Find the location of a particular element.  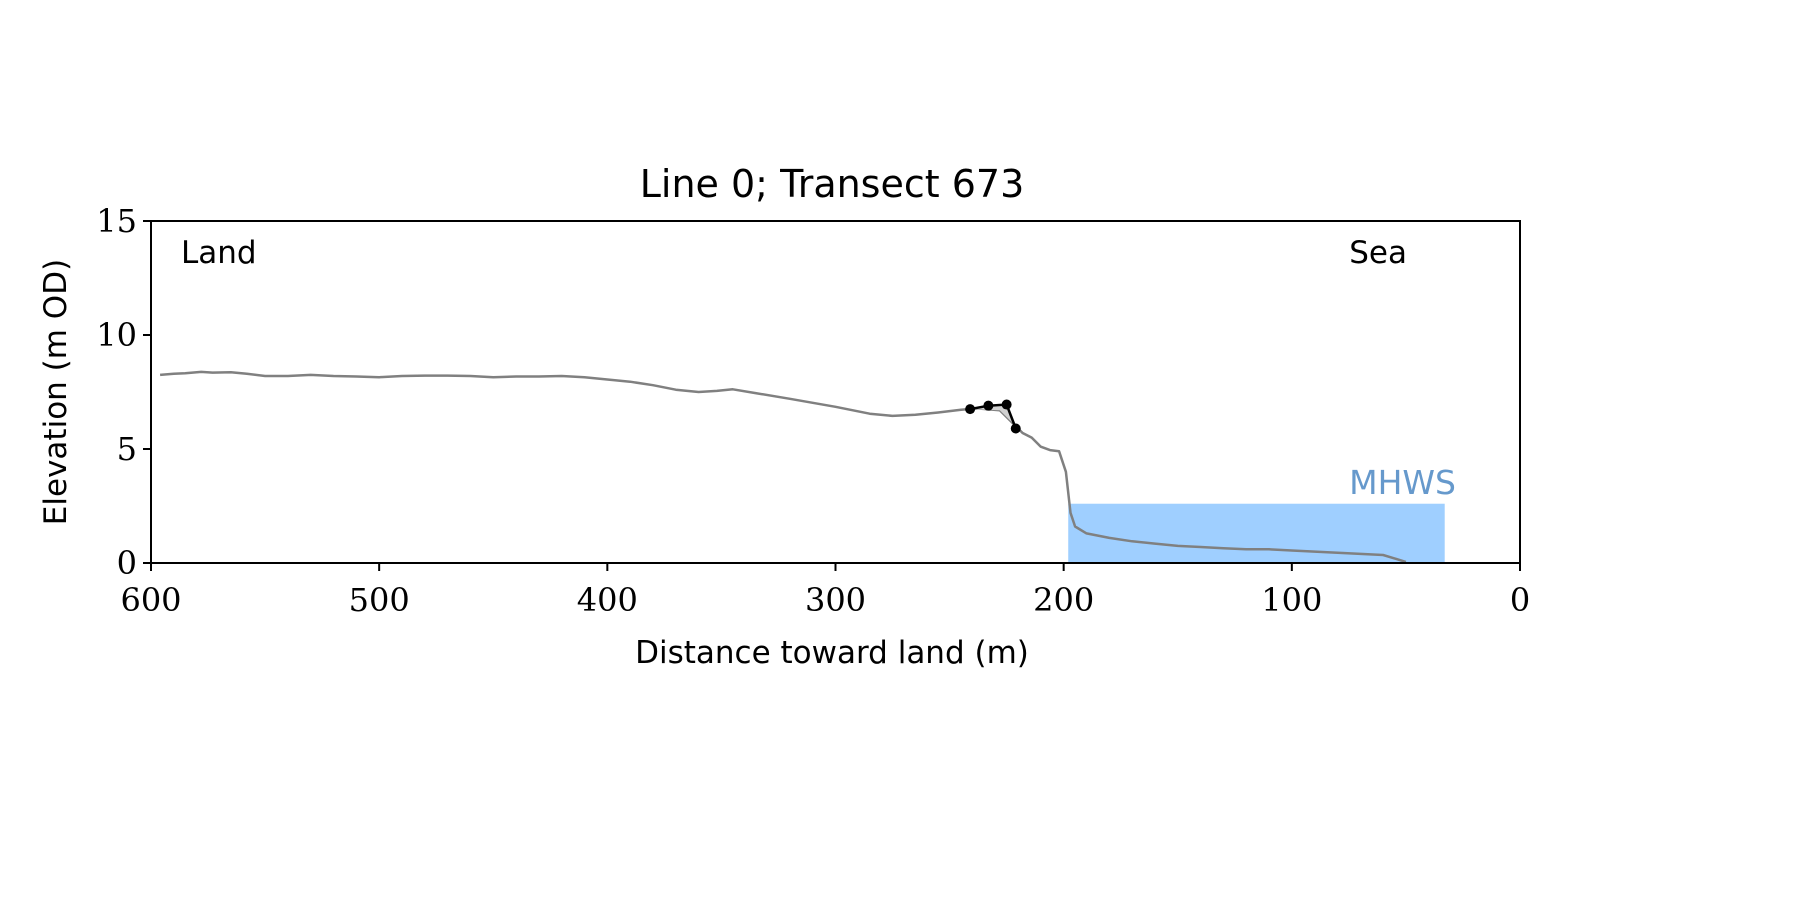

y-tick-label: 10 is located at coordinates (116, 335).